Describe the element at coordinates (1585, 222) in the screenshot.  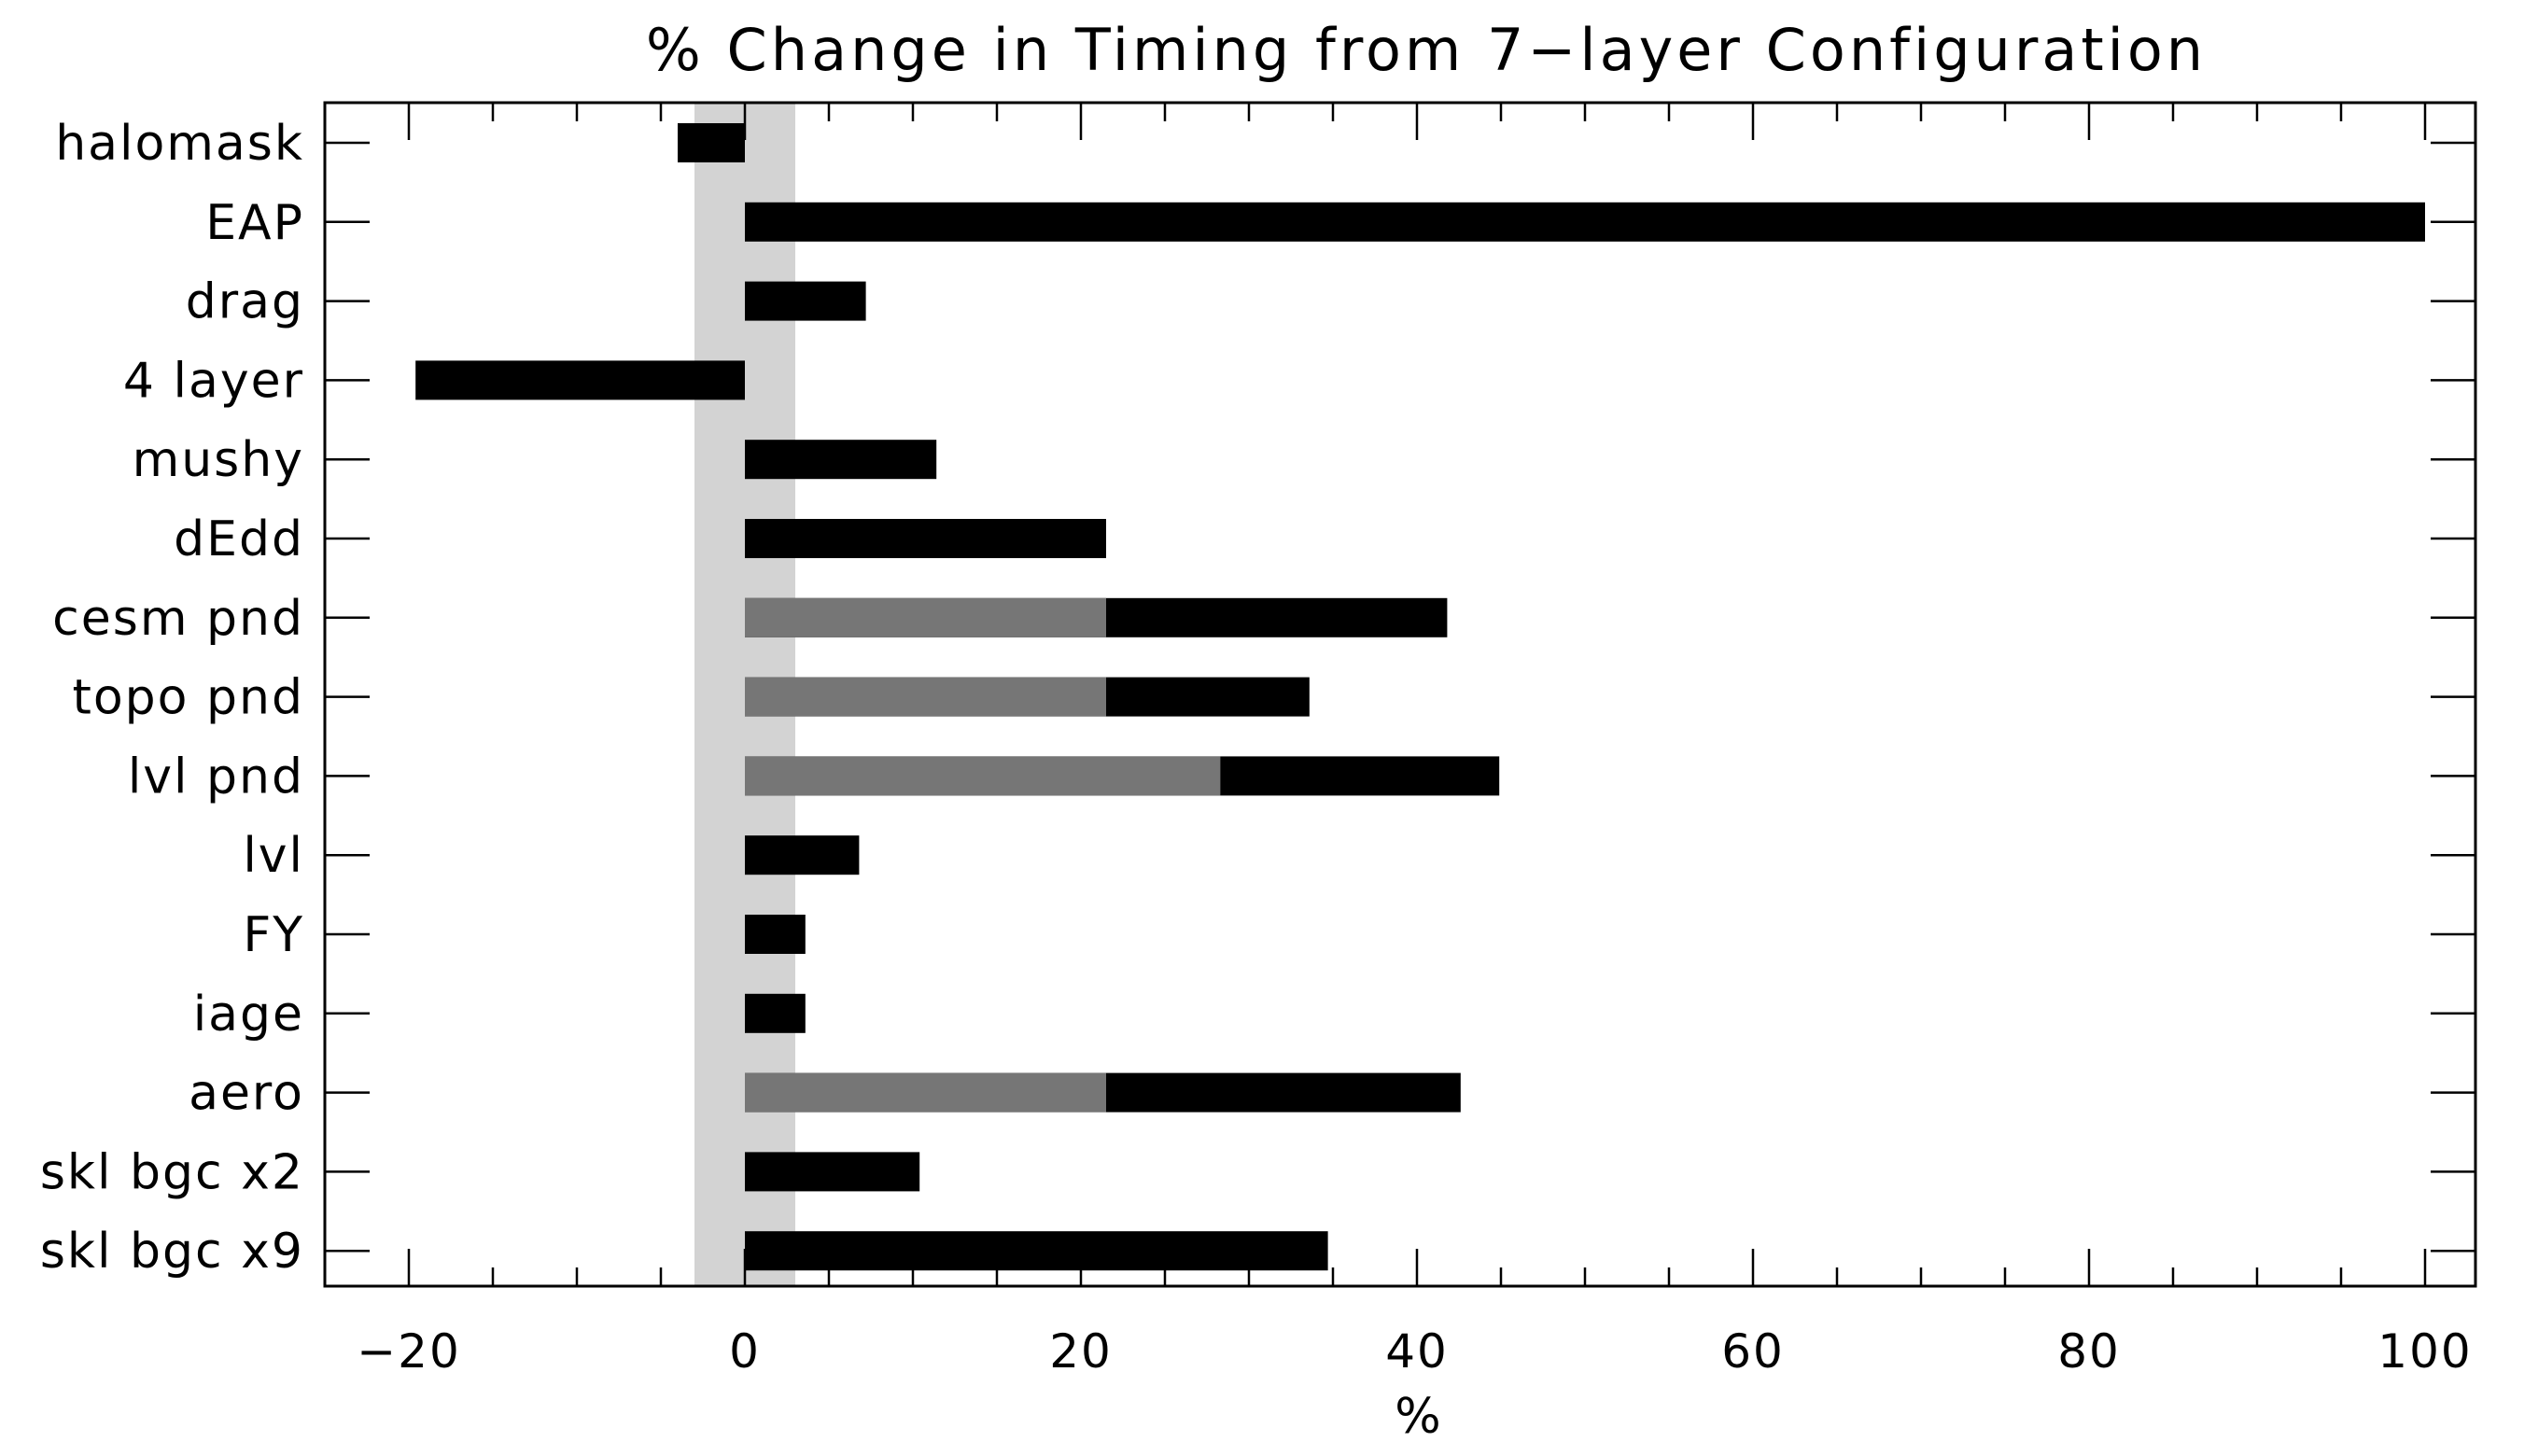
I see `bar-EAP` at that location.